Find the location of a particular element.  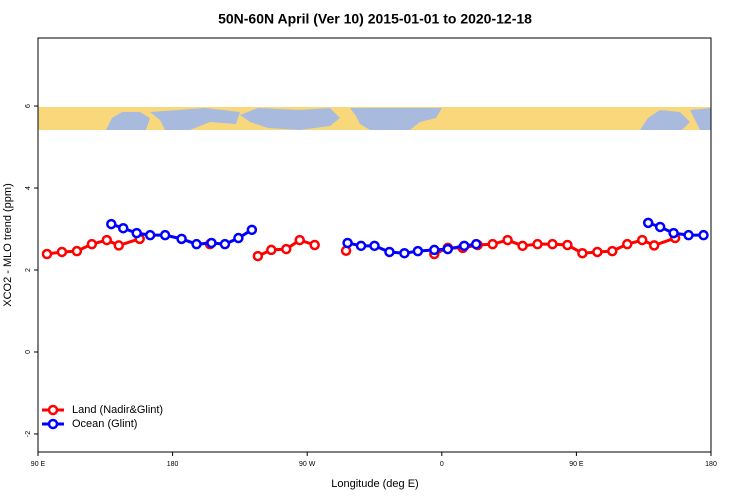

map-band is located at coordinates (374, 118).